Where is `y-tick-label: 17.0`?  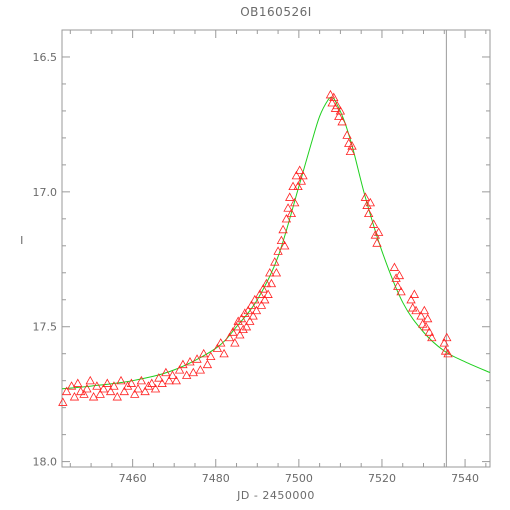 y-tick-label: 17.0 is located at coordinates (45, 192).